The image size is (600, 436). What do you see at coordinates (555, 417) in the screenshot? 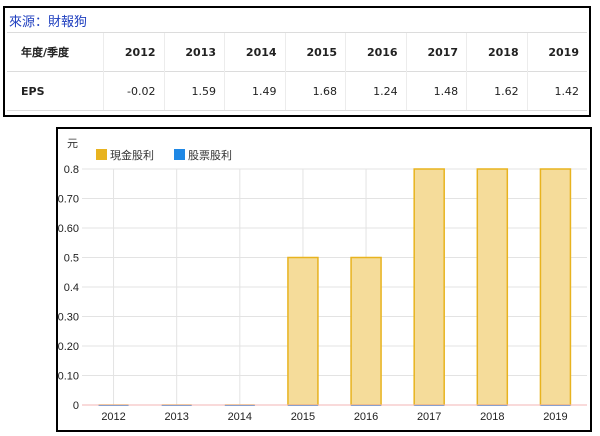
I see `x-tick-label: 2019` at bounding box center [555, 417].